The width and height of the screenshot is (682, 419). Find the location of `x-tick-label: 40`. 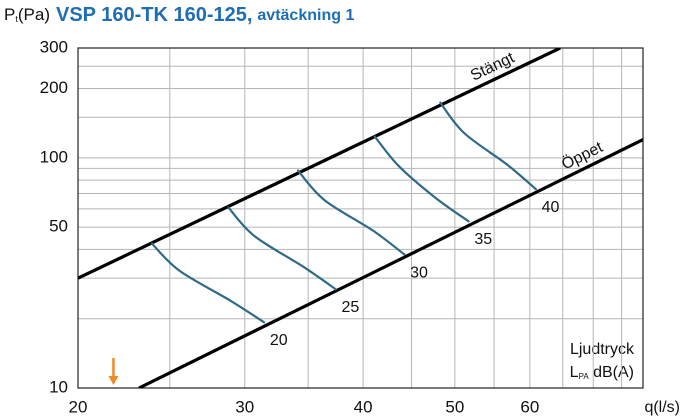

x-tick-label: 40 is located at coordinates (363, 406).